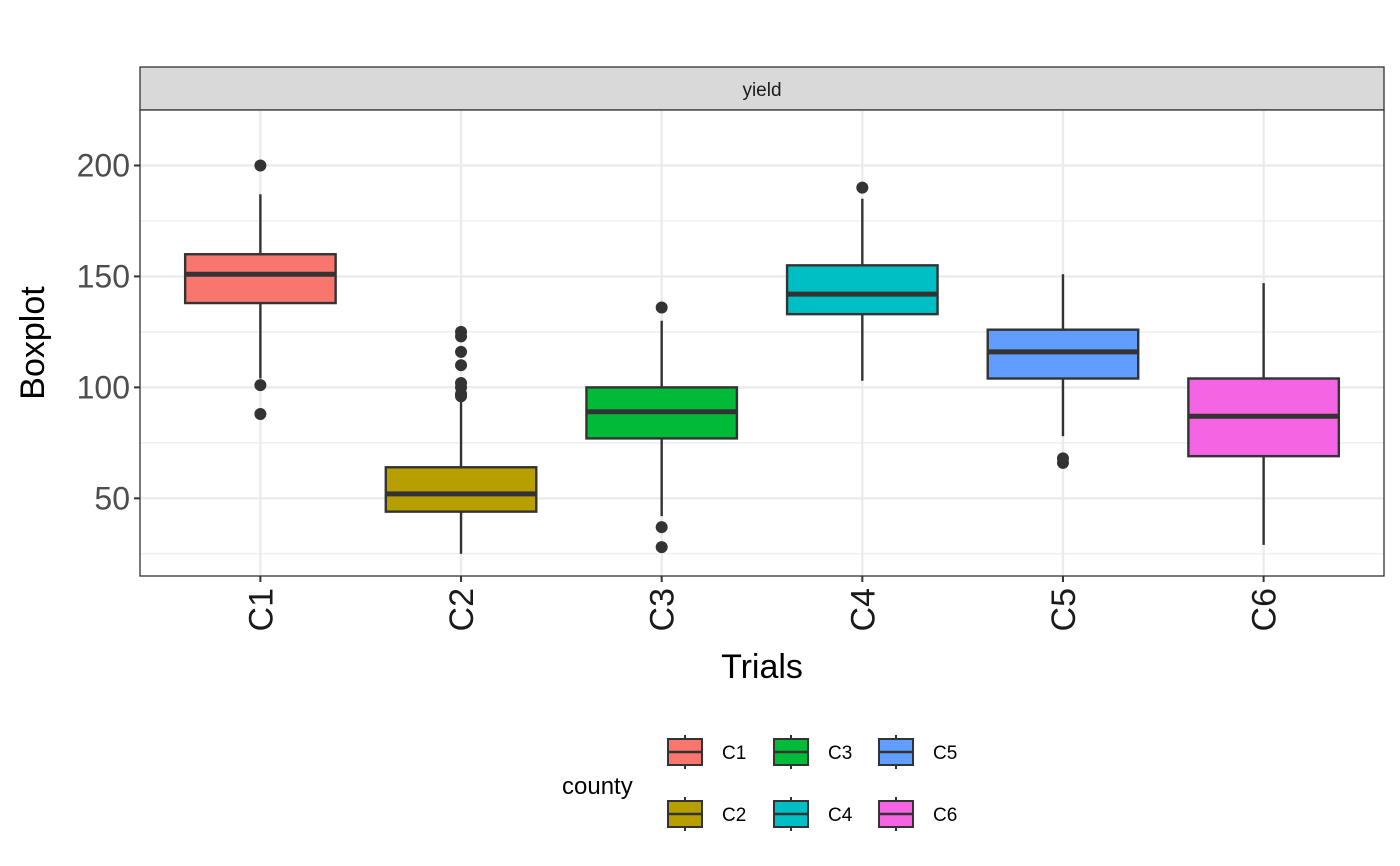  What do you see at coordinates (812, 783) in the screenshot?
I see `legend: C1 C2 C3 C4 C5 C6` at bounding box center [812, 783].